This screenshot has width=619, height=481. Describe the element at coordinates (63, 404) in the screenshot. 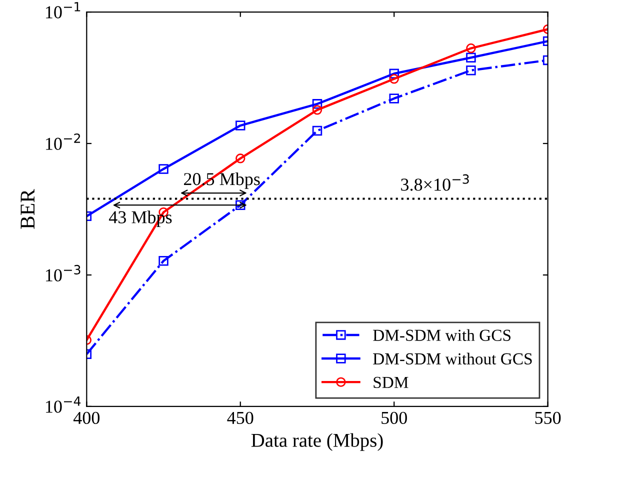

I see `y-tick-label: 10$^{−4}$` at that location.